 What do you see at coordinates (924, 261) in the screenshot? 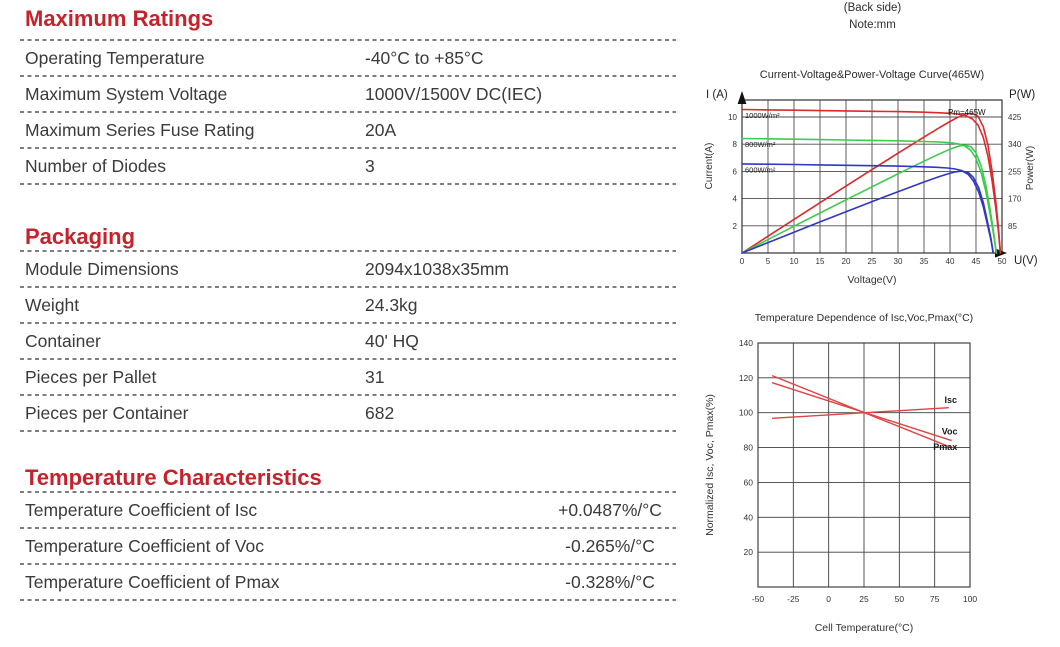
I see `svg-text: 35` at bounding box center [924, 261].